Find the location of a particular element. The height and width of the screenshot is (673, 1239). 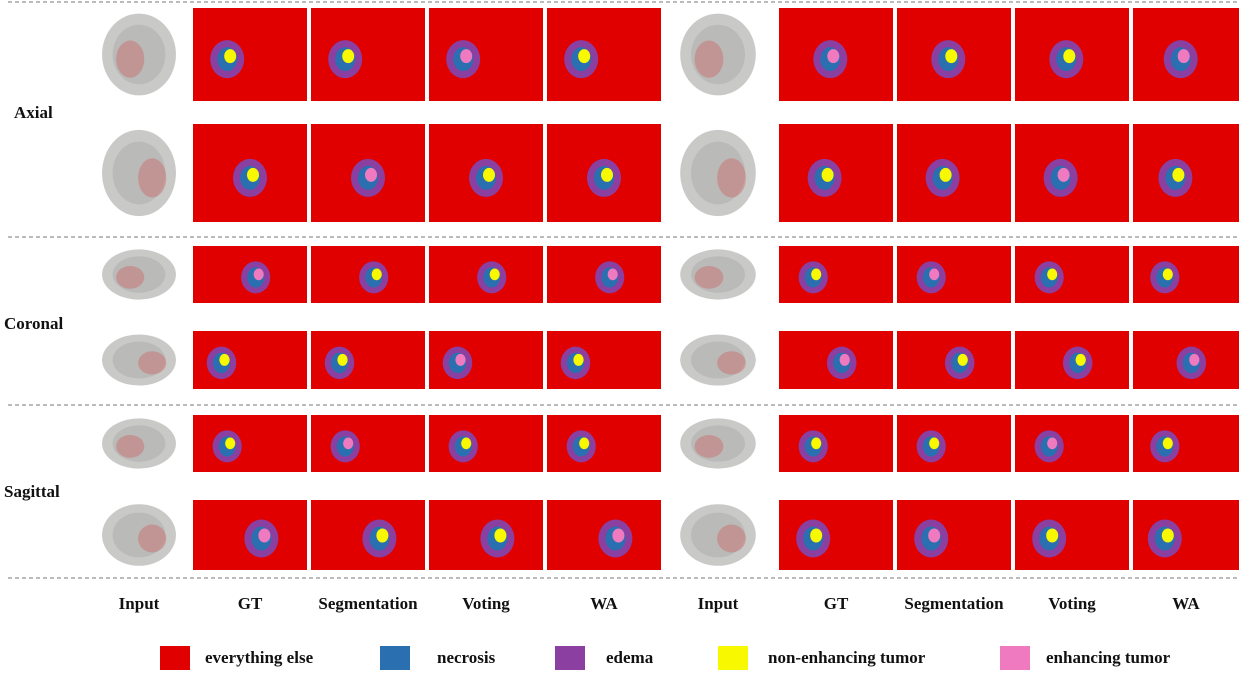

row-label: Axial is located at coordinates (33, 112).